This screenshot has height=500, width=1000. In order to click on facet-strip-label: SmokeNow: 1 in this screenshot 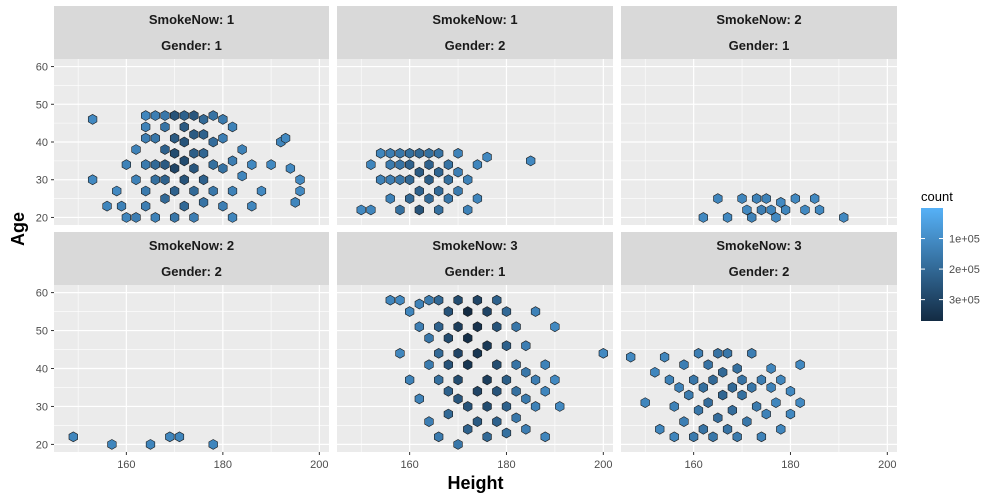, I will do `click(474, 19)`.